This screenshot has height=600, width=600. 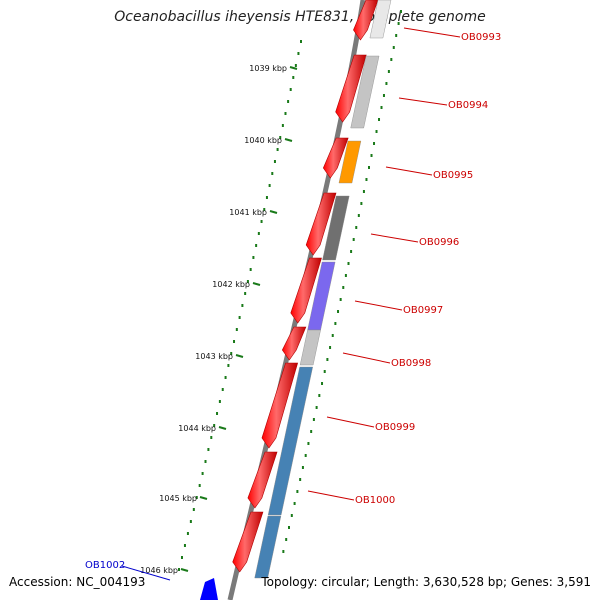 I want to click on gene-label: OB0999, so click(x=395, y=427).